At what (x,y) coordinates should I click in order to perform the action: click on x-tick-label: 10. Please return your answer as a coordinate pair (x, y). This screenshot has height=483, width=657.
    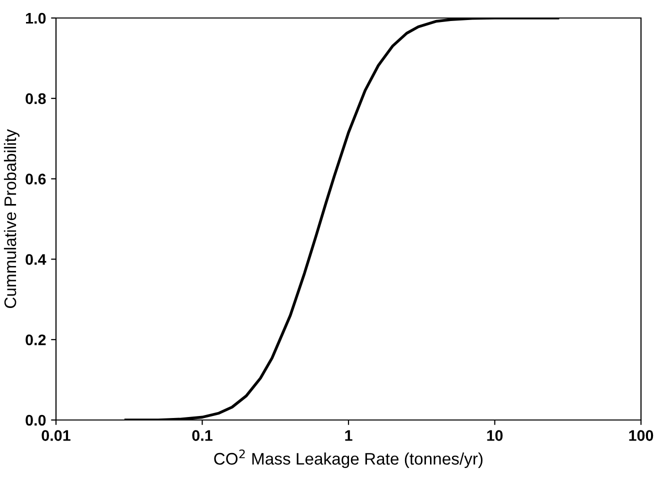
    Looking at the image, I should click on (495, 435).